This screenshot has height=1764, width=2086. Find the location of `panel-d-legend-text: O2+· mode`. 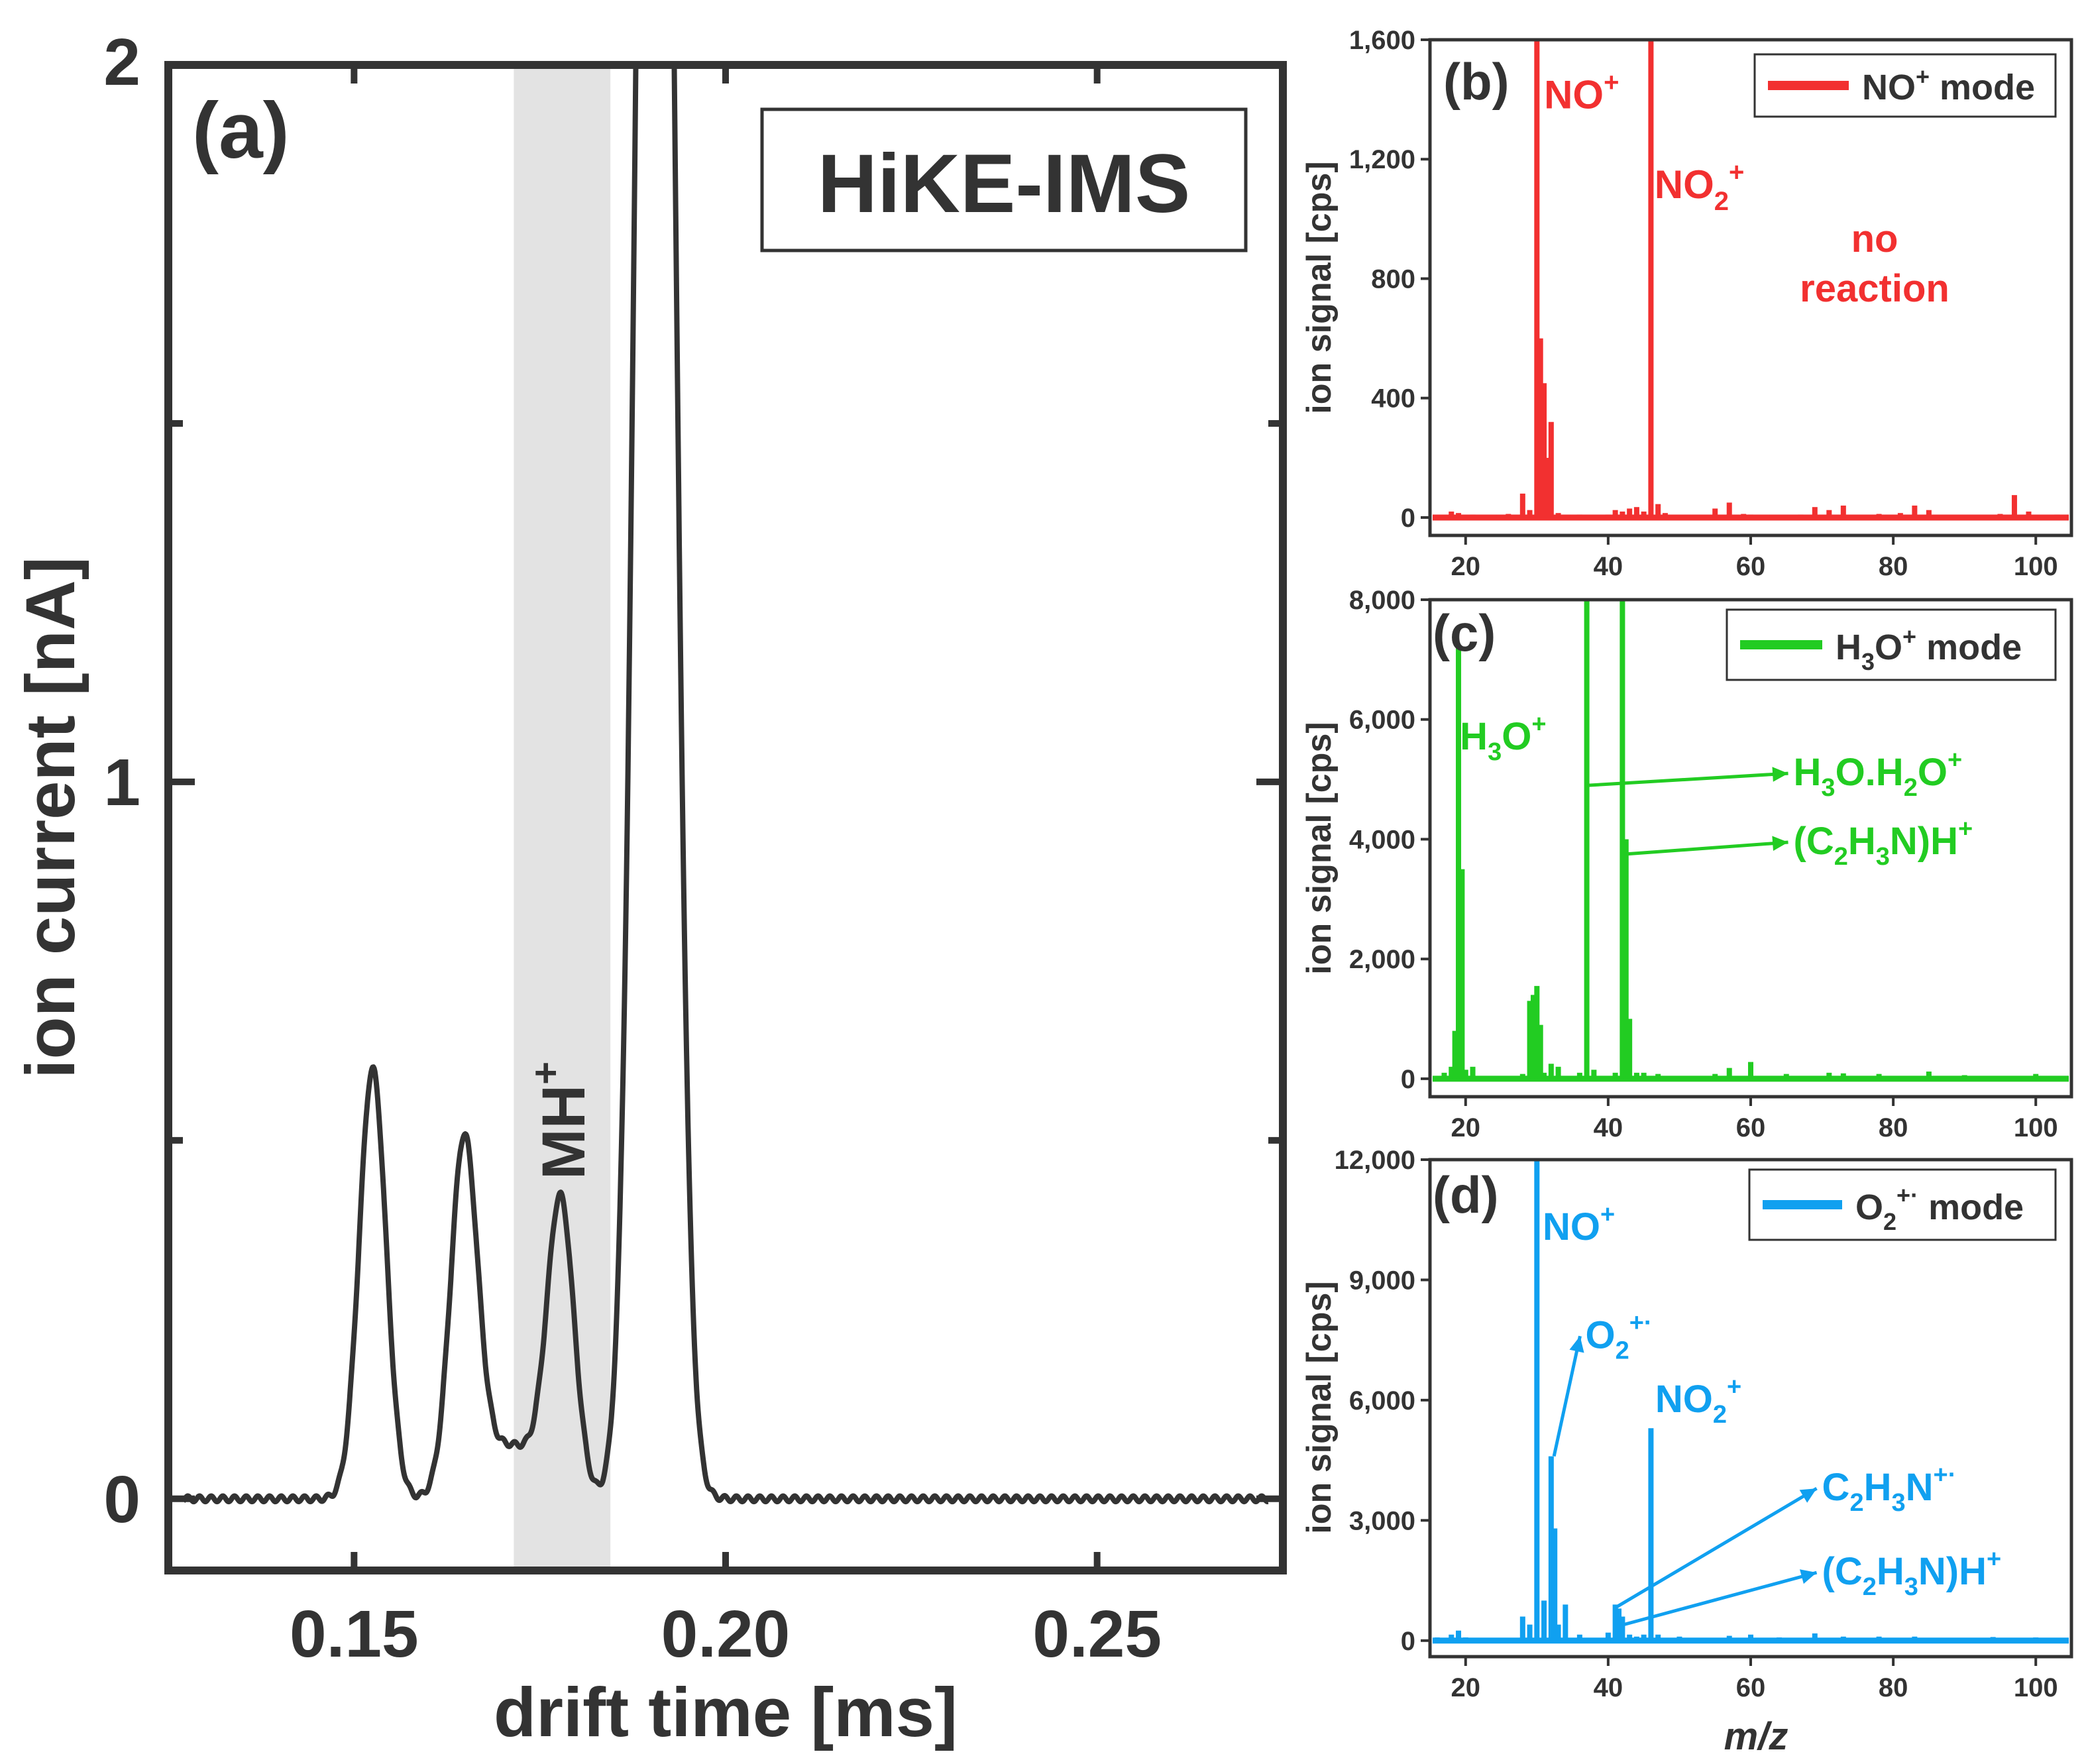

panel-d-legend-text: O2+· mode is located at coordinates (1939, 1208).